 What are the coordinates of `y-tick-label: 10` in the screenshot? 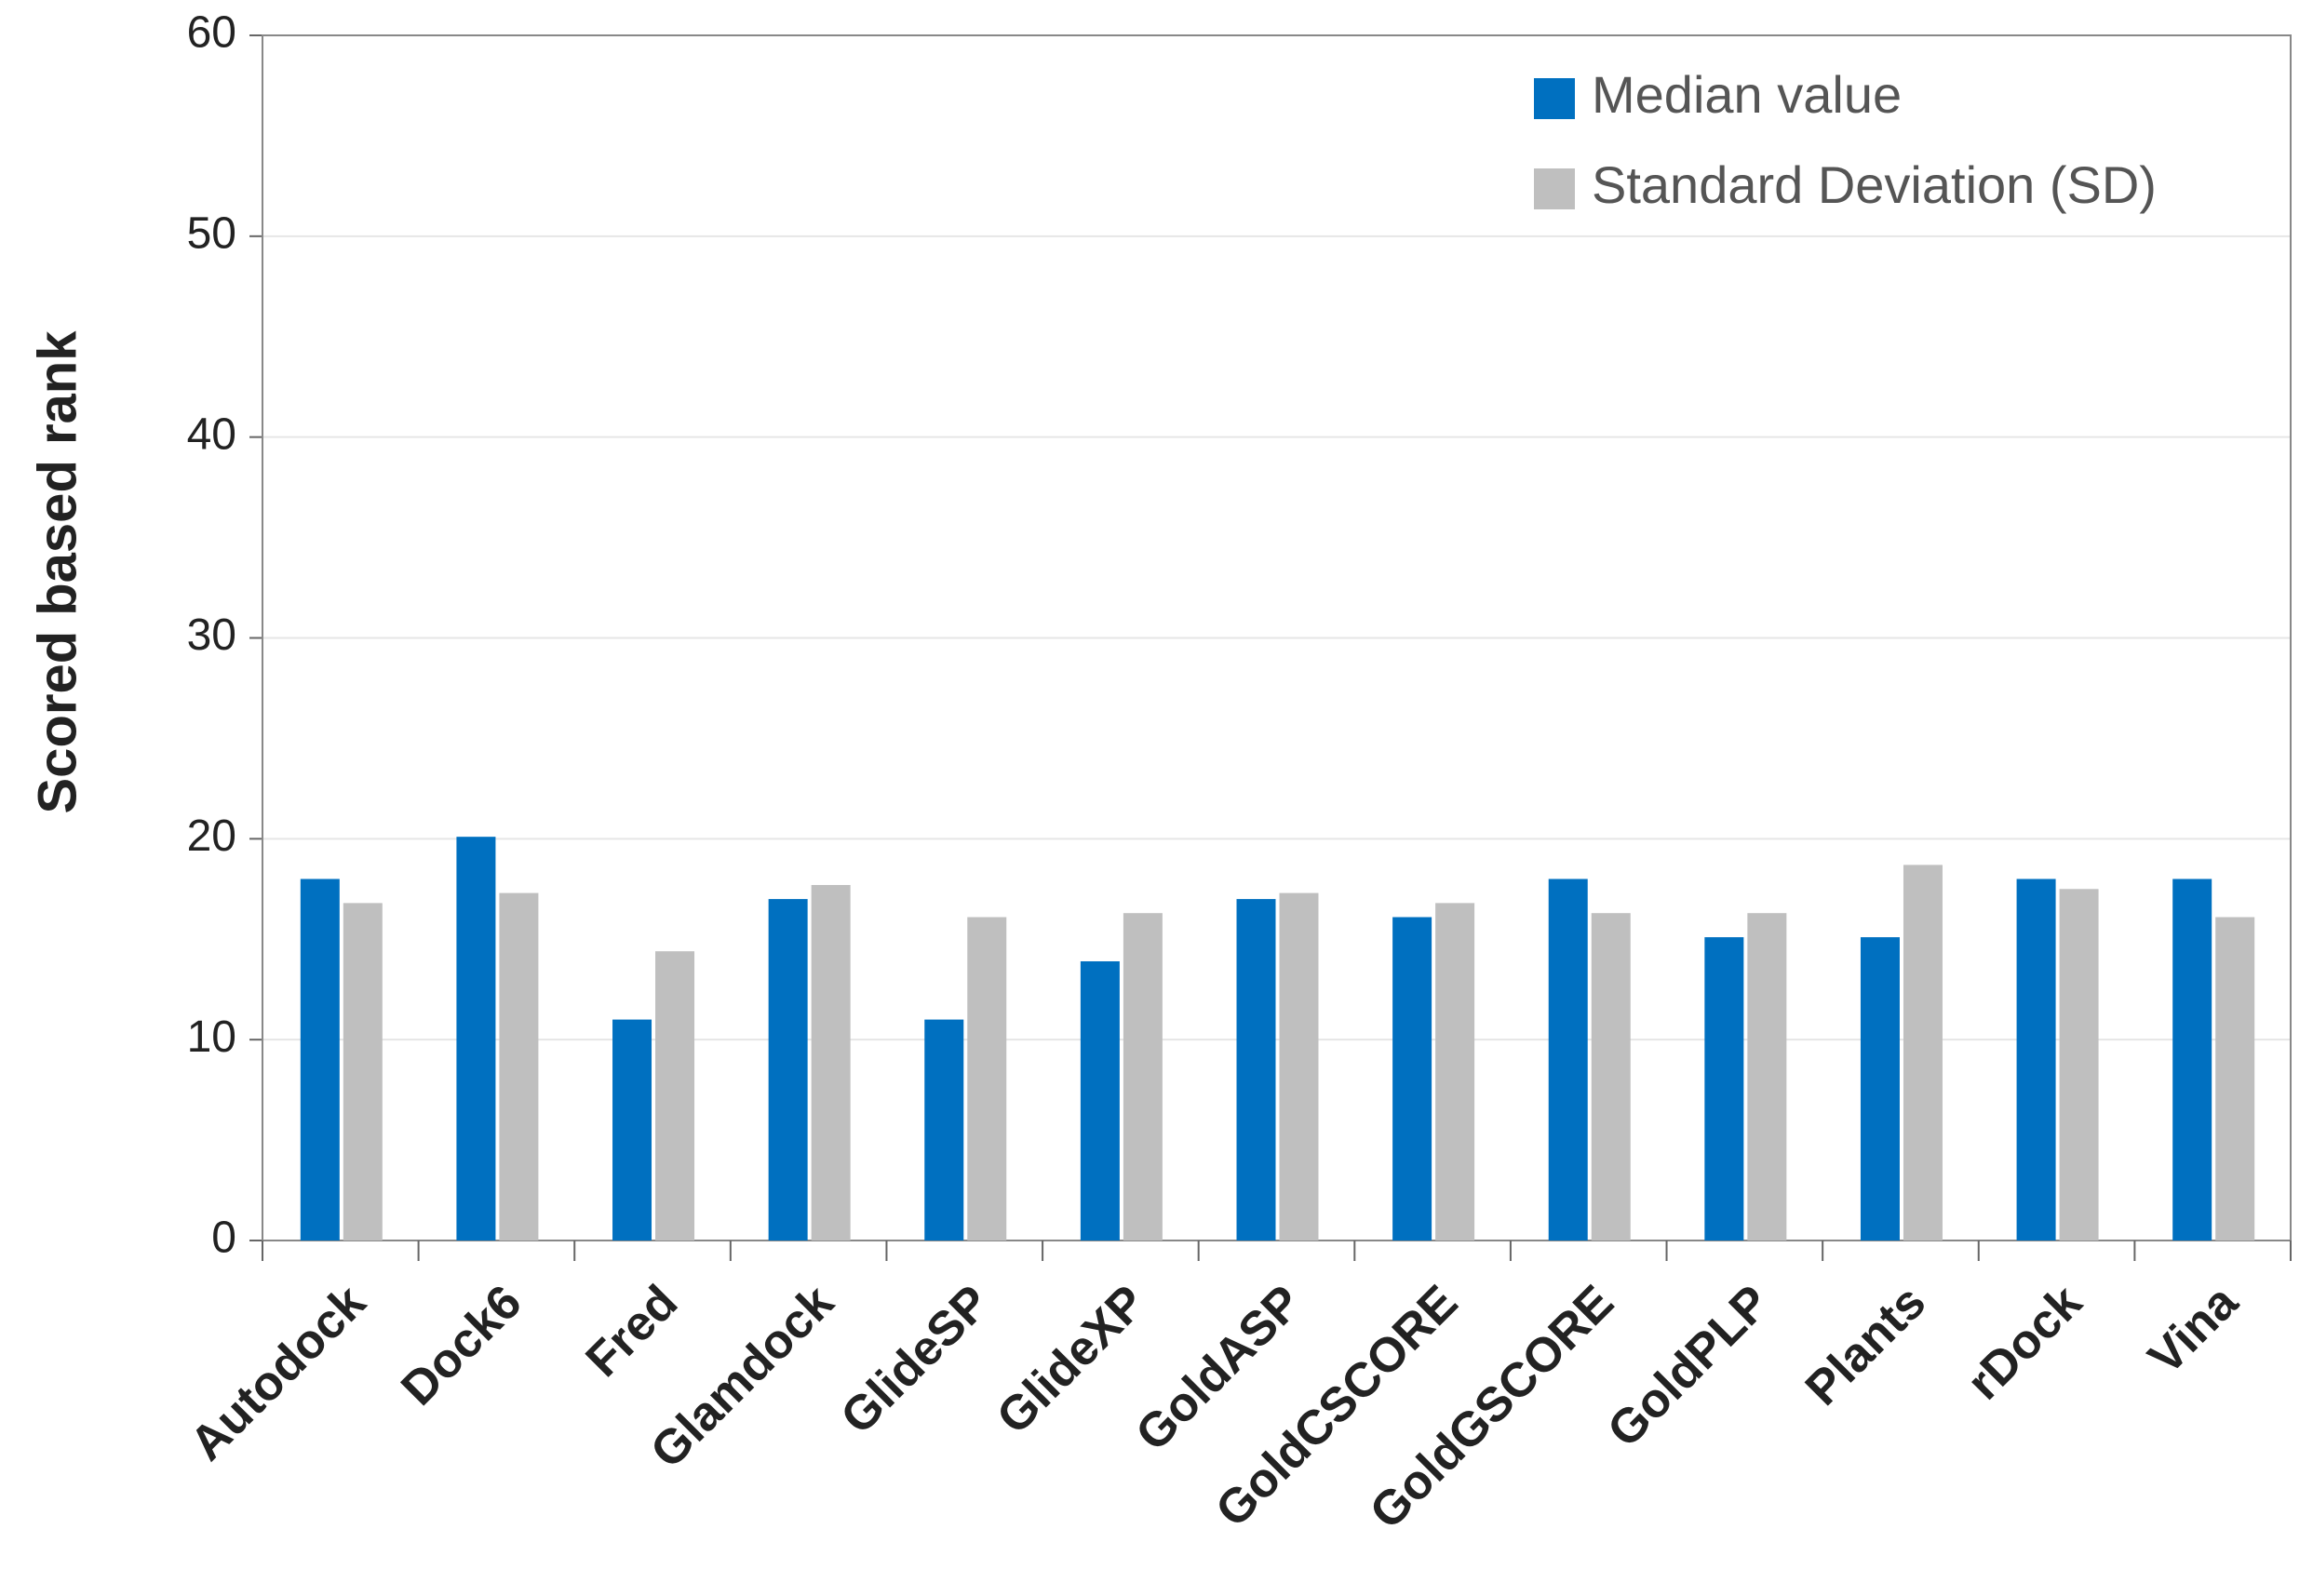 It's located at (211, 1037).